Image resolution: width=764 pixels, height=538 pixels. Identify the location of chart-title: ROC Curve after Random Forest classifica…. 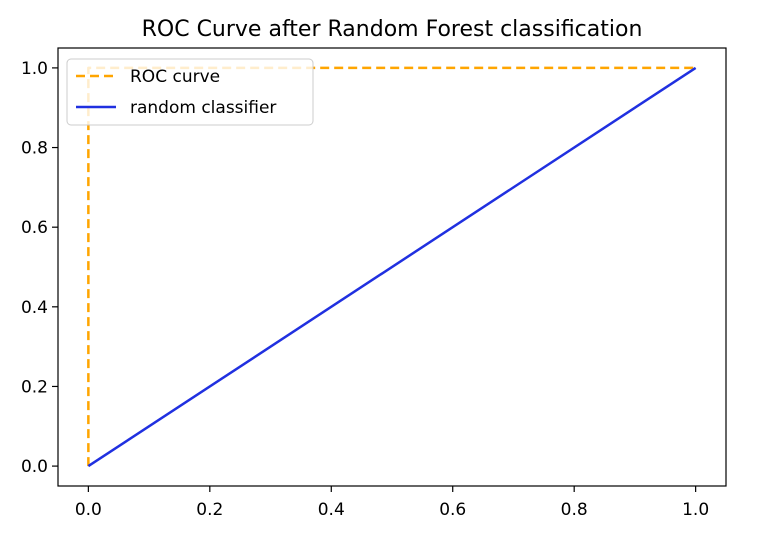
(392, 29).